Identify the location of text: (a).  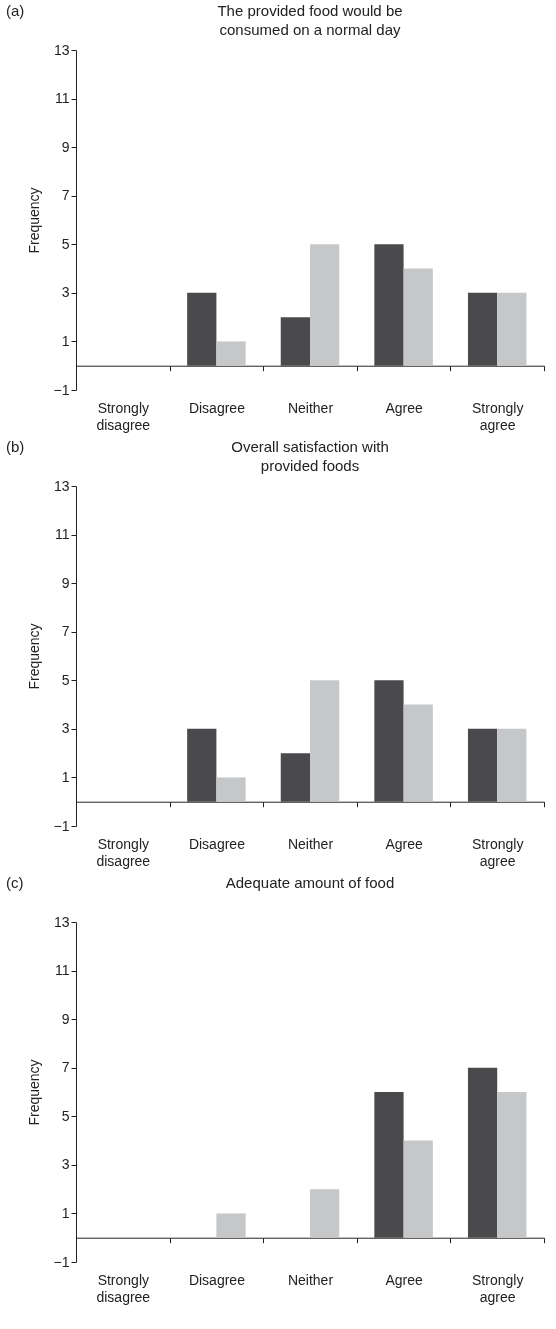
(15, 10).